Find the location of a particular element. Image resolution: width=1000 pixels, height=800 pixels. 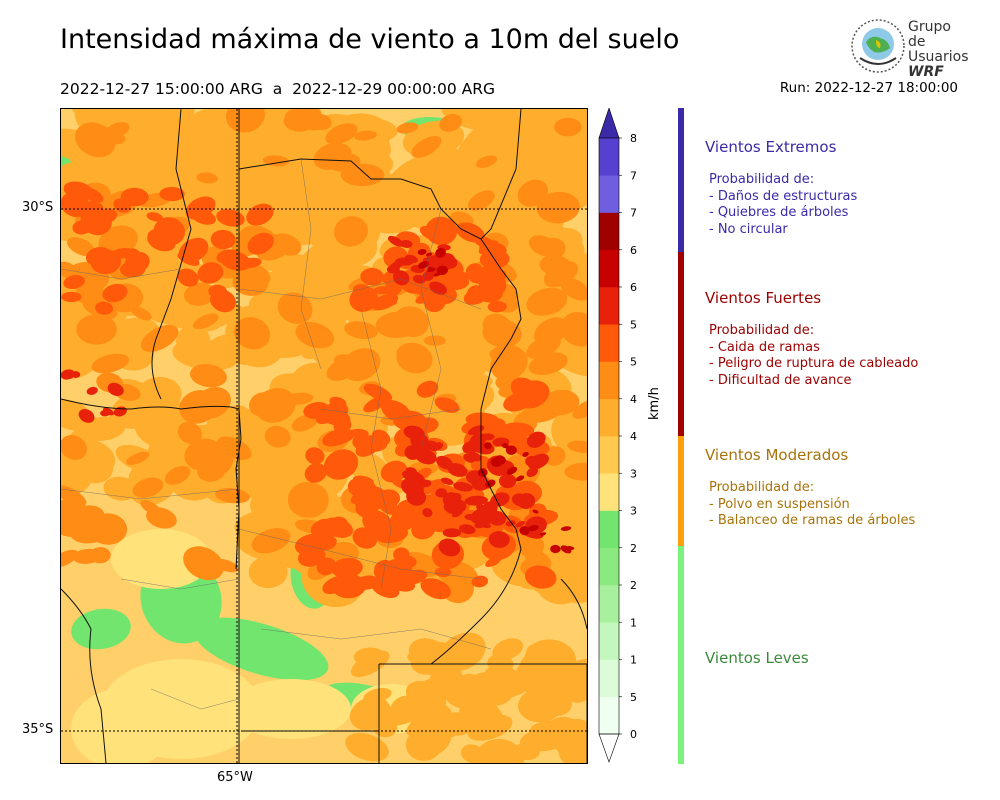

category-title-moderados: Vientos Moderados is located at coordinates (777, 455).